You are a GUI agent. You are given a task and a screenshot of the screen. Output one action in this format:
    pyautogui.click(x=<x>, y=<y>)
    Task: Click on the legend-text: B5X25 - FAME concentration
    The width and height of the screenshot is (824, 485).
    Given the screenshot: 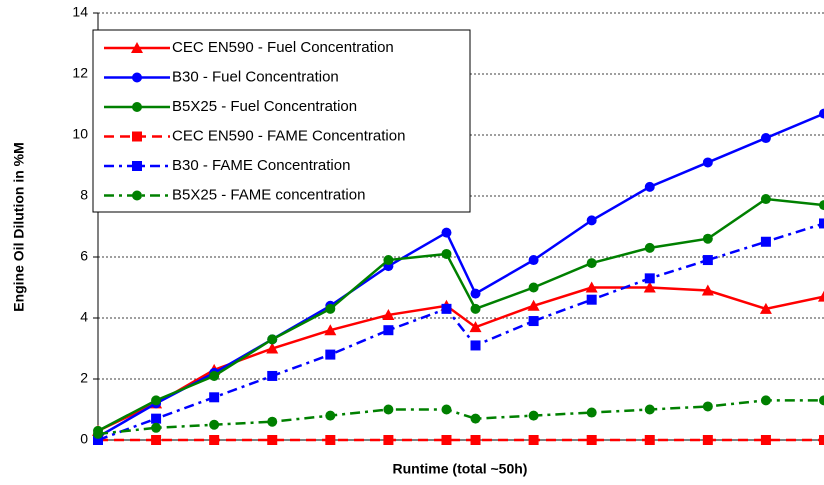 What is the action you would take?
    pyautogui.click(x=268, y=194)
    